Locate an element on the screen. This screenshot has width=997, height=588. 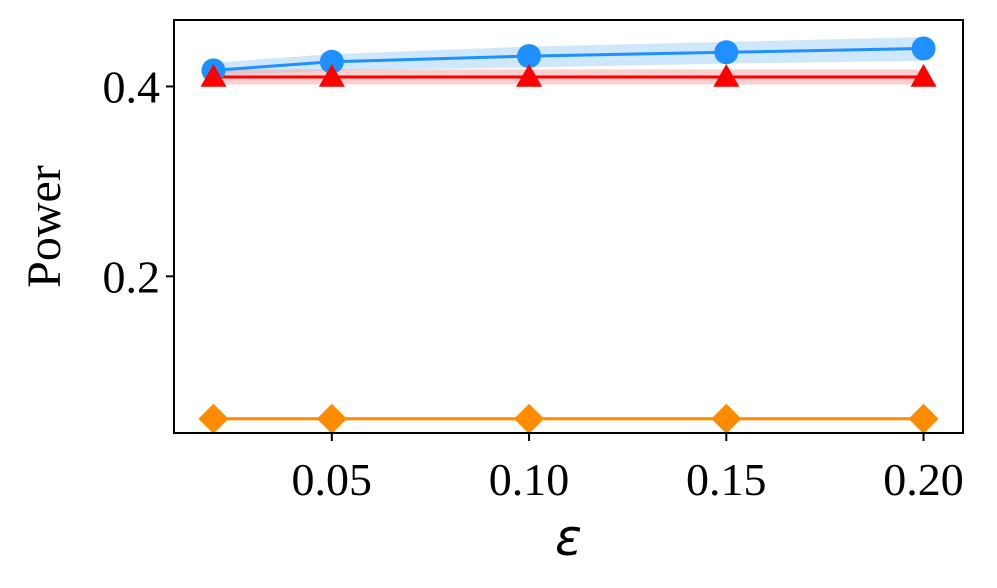
y-axis-label: Power is located at coordinates (44, 226).